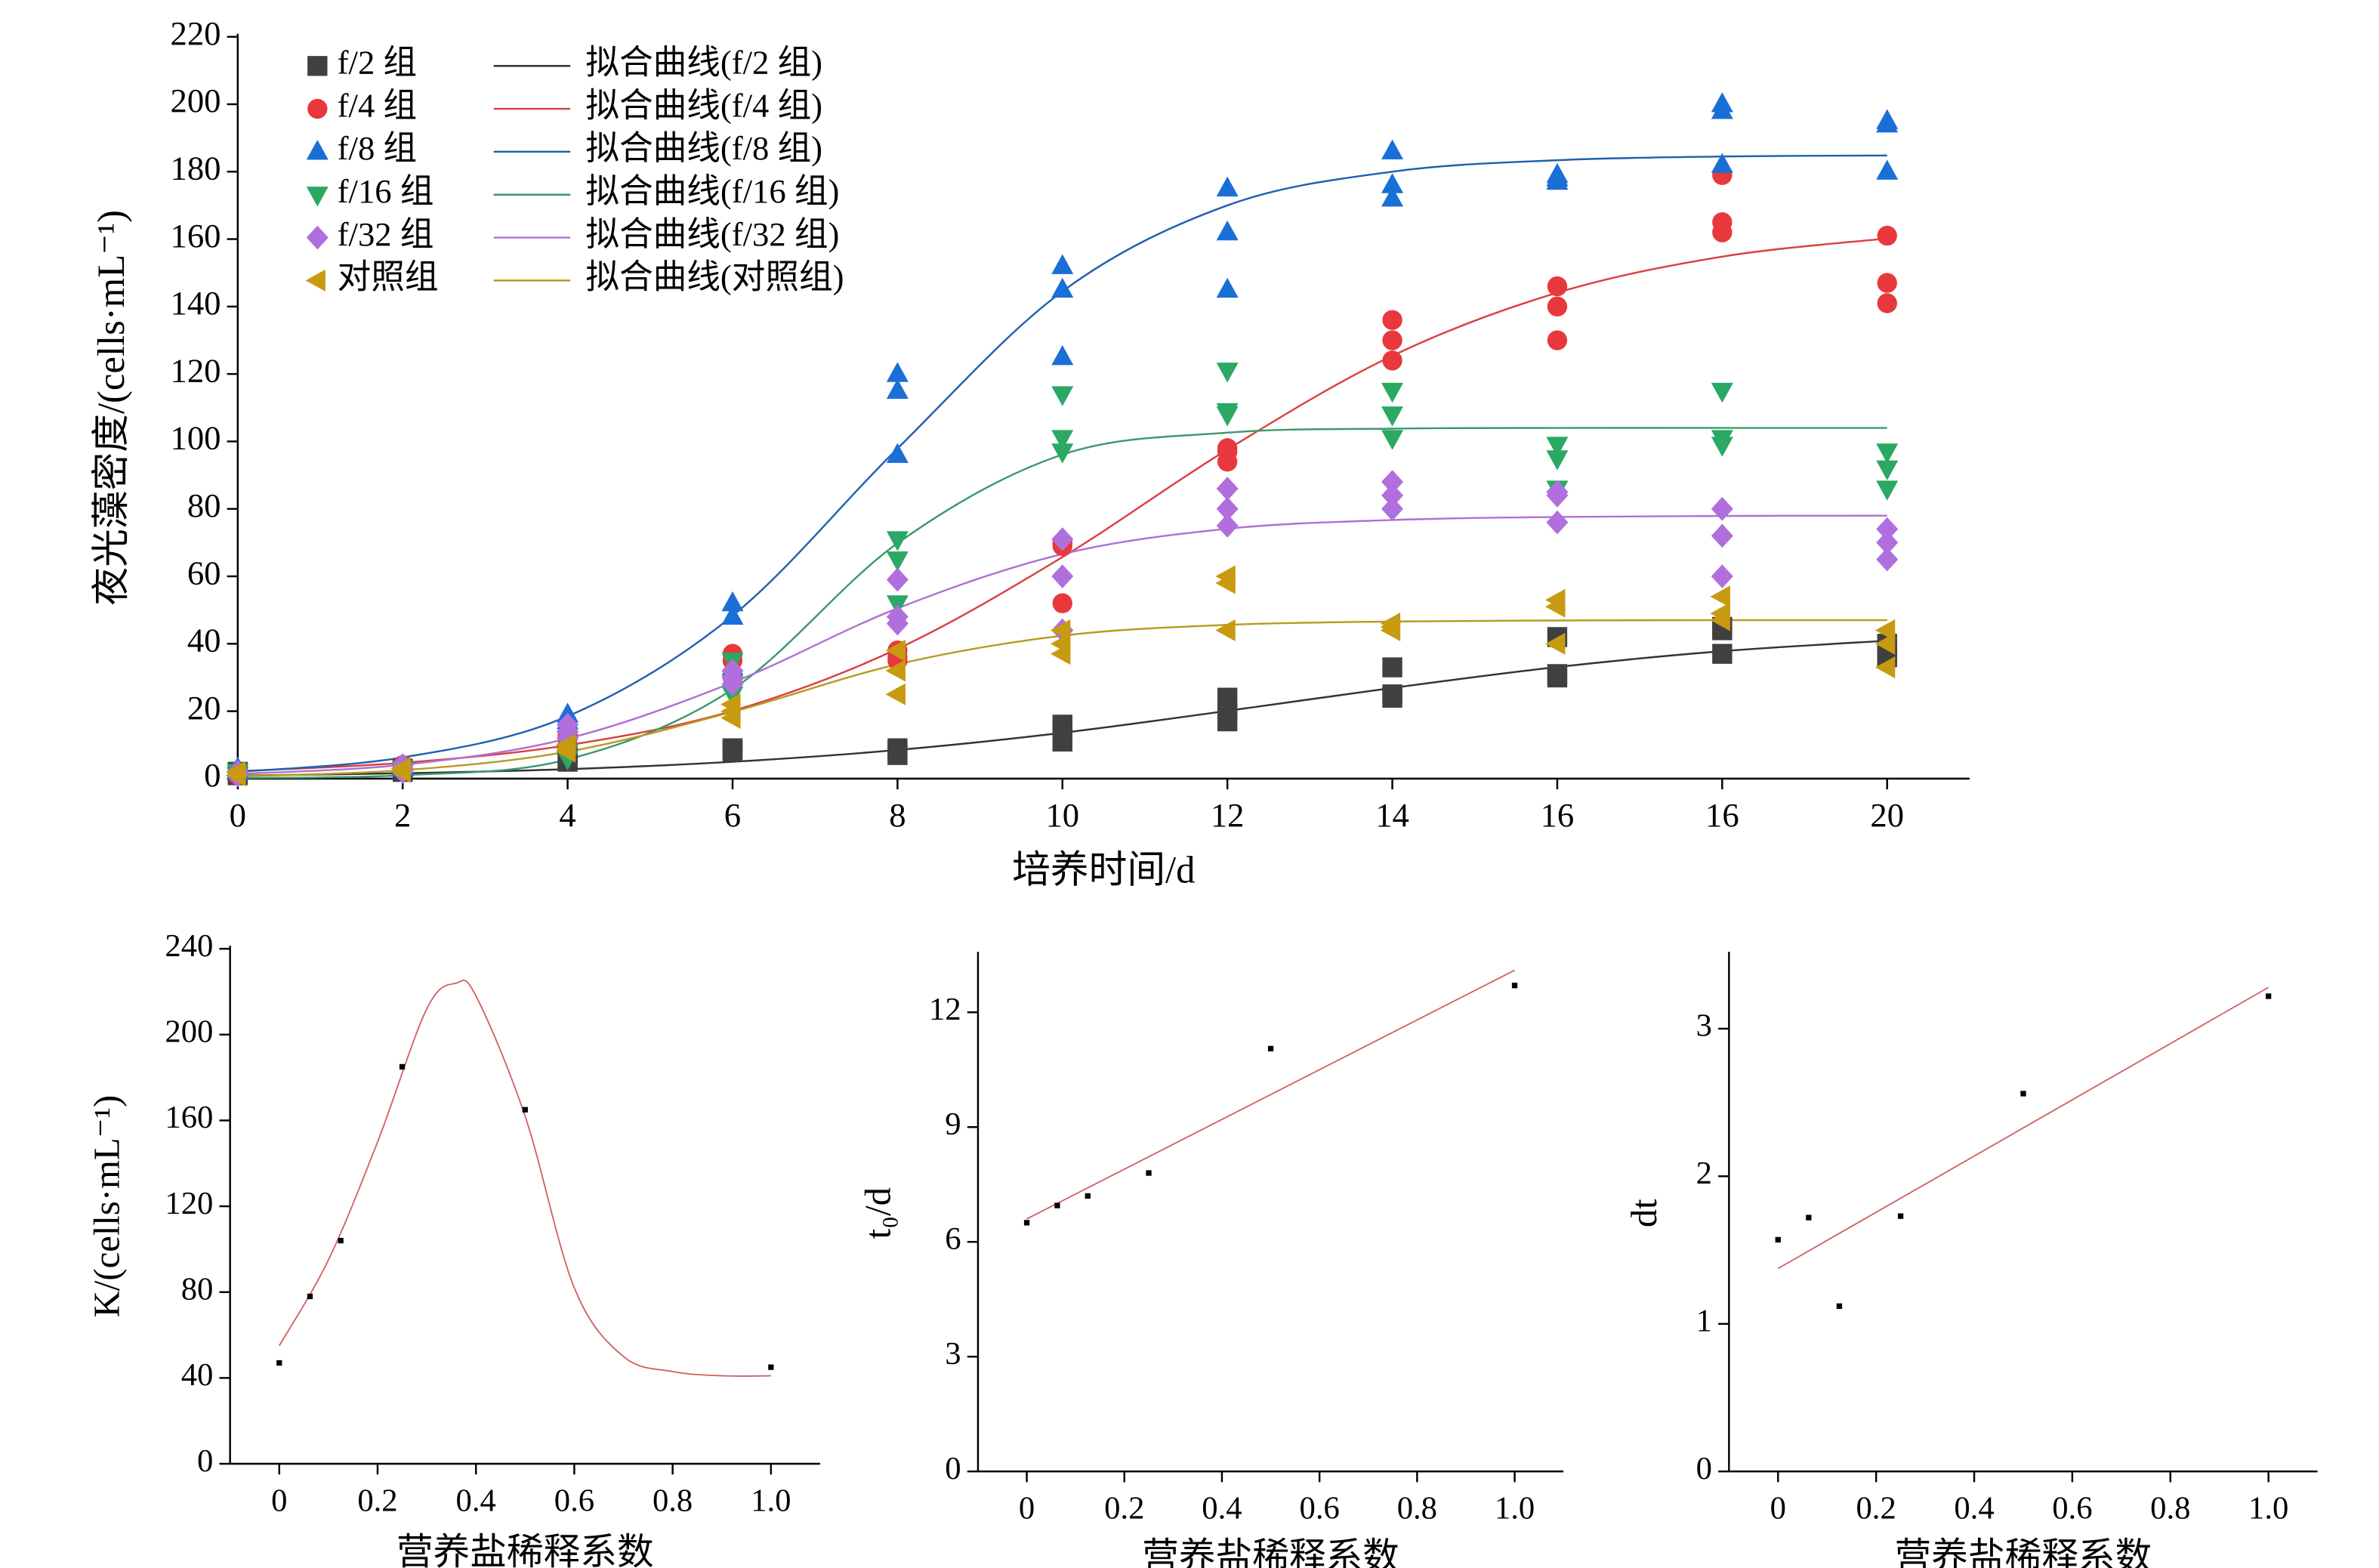 This screenshot has height=1568, width=2379. Describe the element at coordinates (1417, 1508) in the screenshot. I see `x-tick-label: 0.8` at that location.